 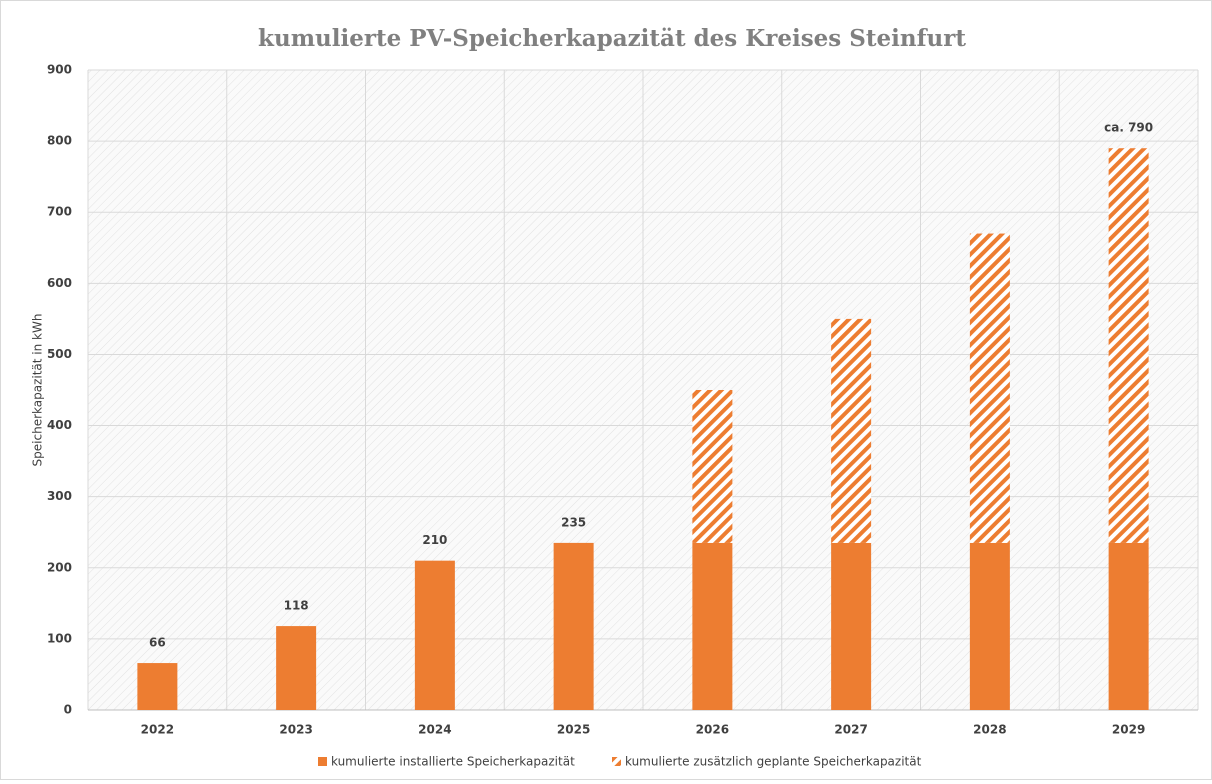 What do you see at coordinates (573, 522) in the screenshot?
I see `data-label: 235` at bounding box center [573, 522].